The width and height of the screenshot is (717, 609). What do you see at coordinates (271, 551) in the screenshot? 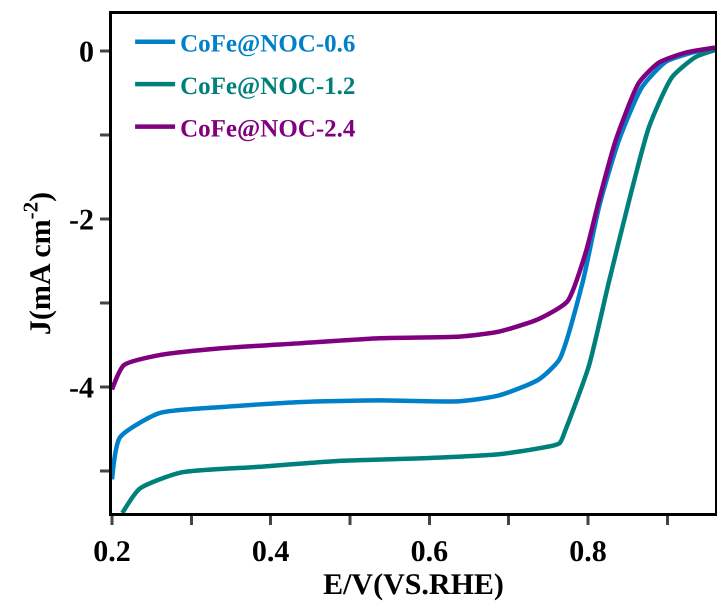
I see `x-tick-label: 0.4` at bounding box center [271, 551].